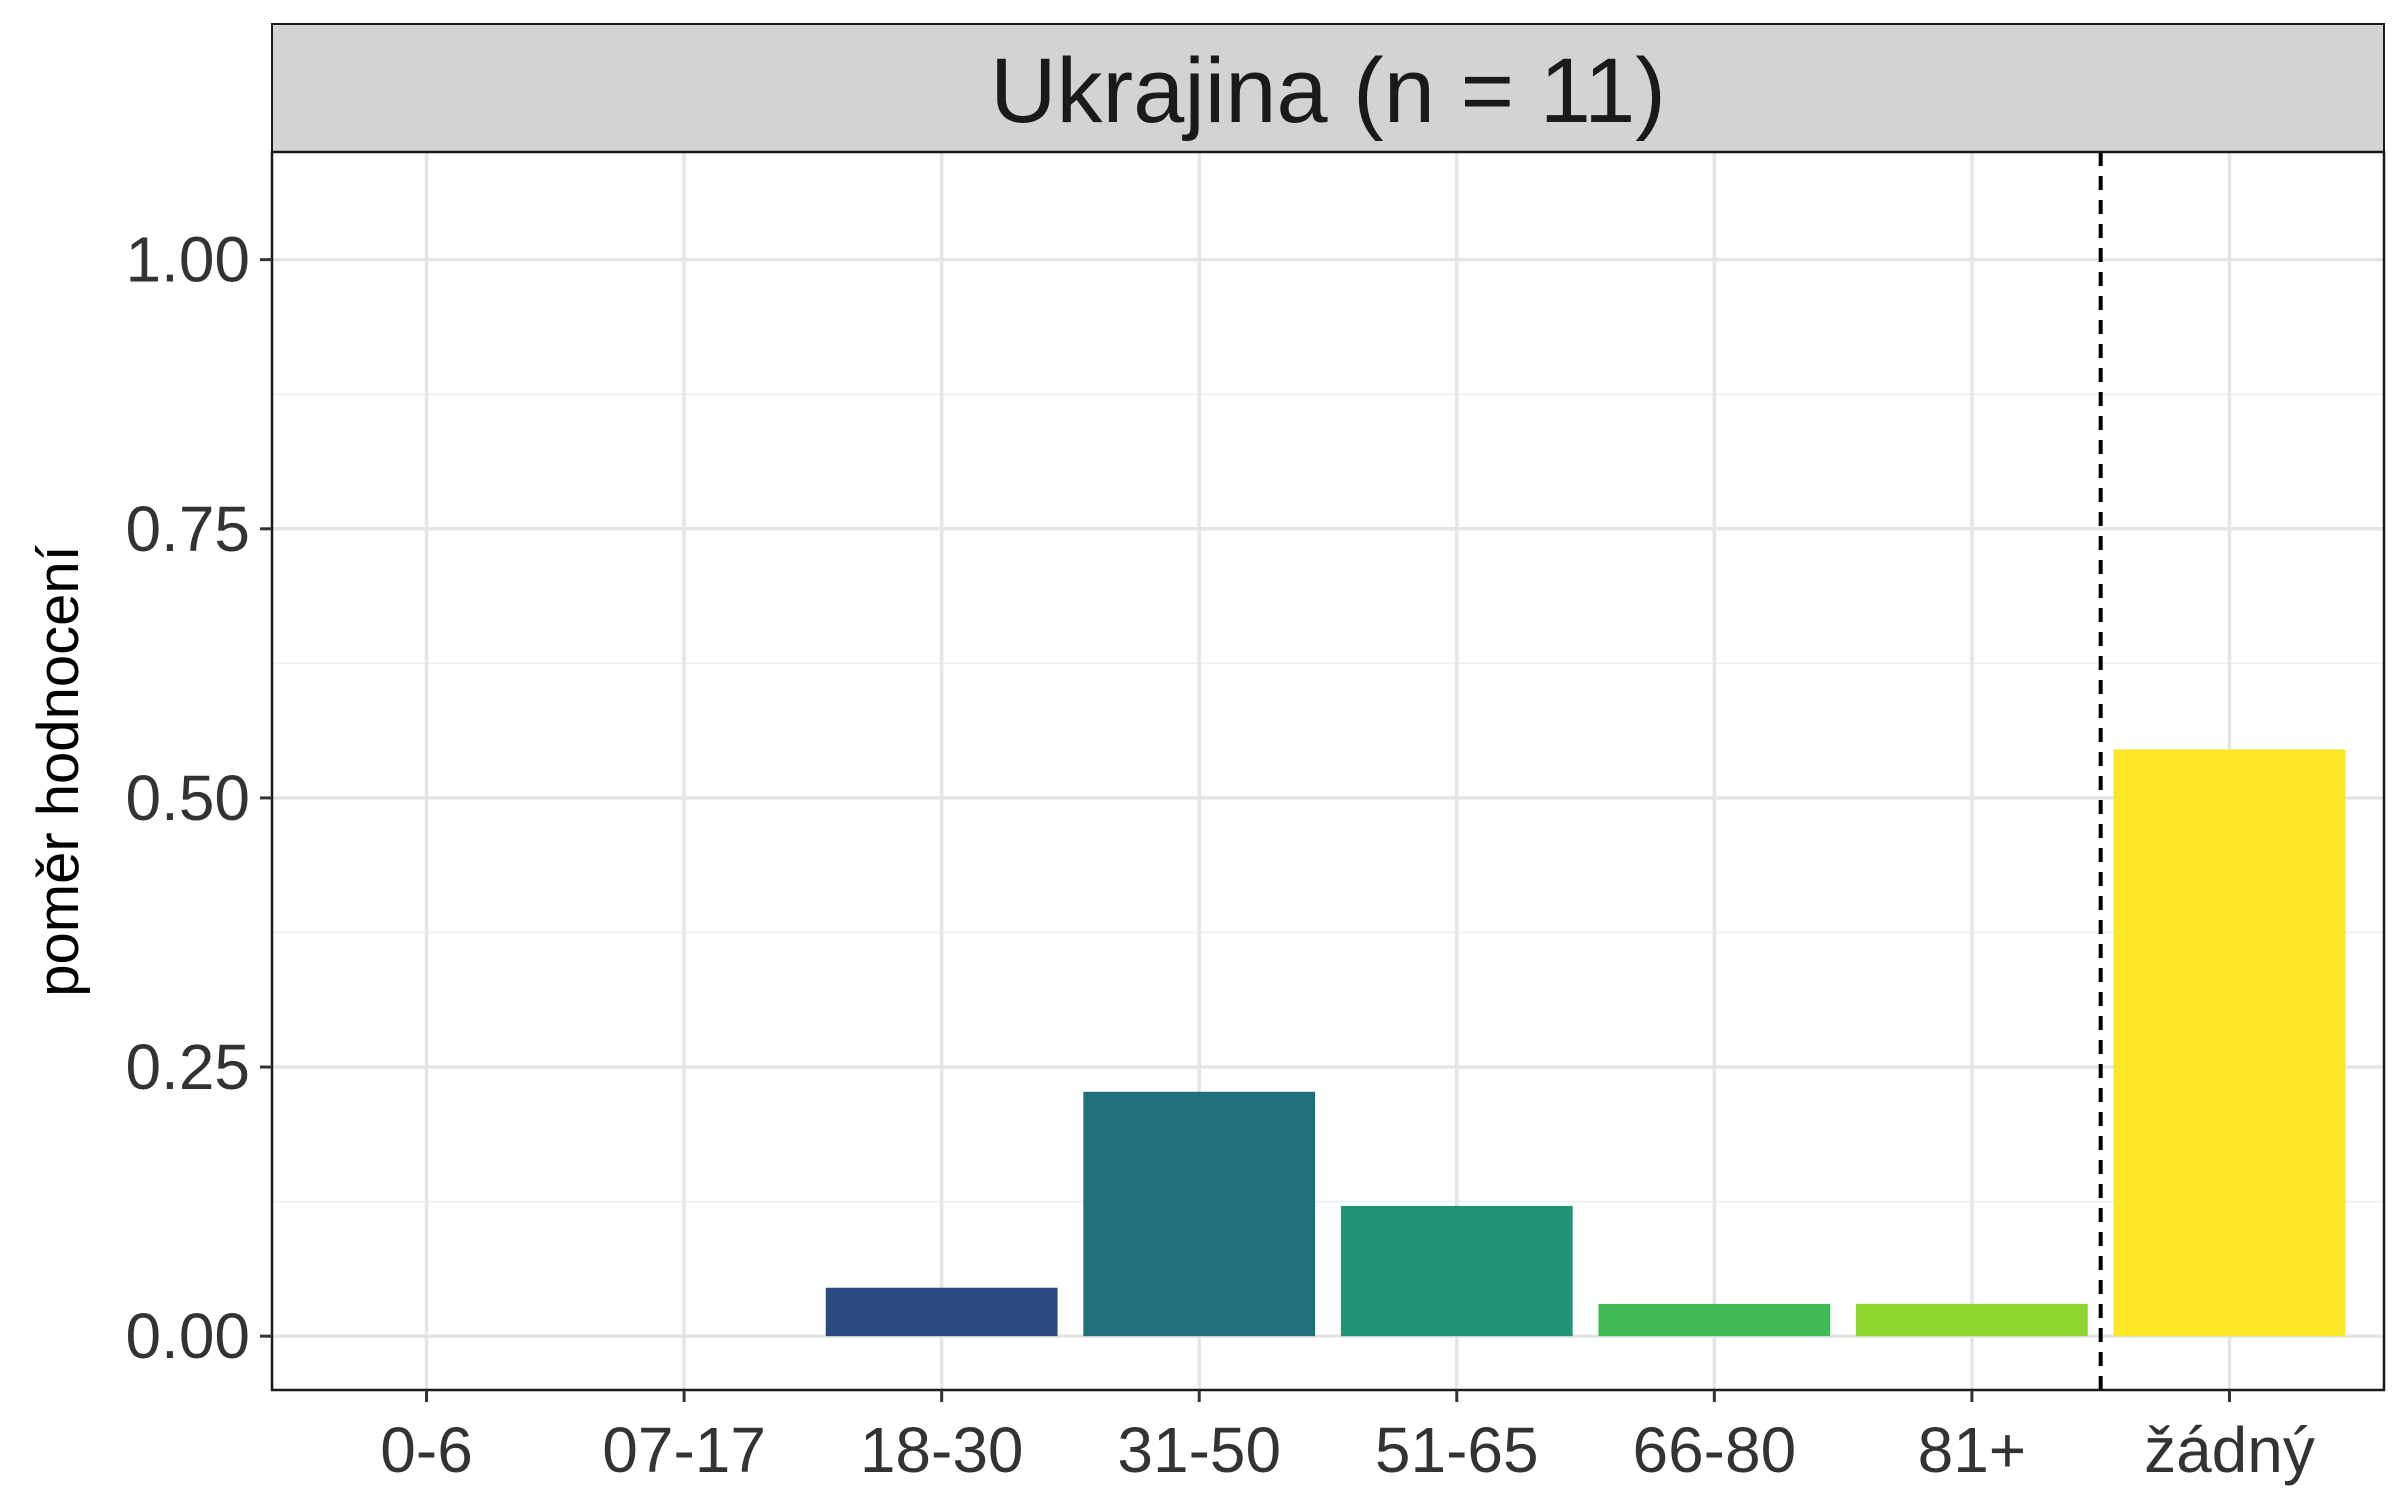 This screenshot has width=2400, height=1500. I want to click on x-tick-label: 0-6, so click(426, 1450).